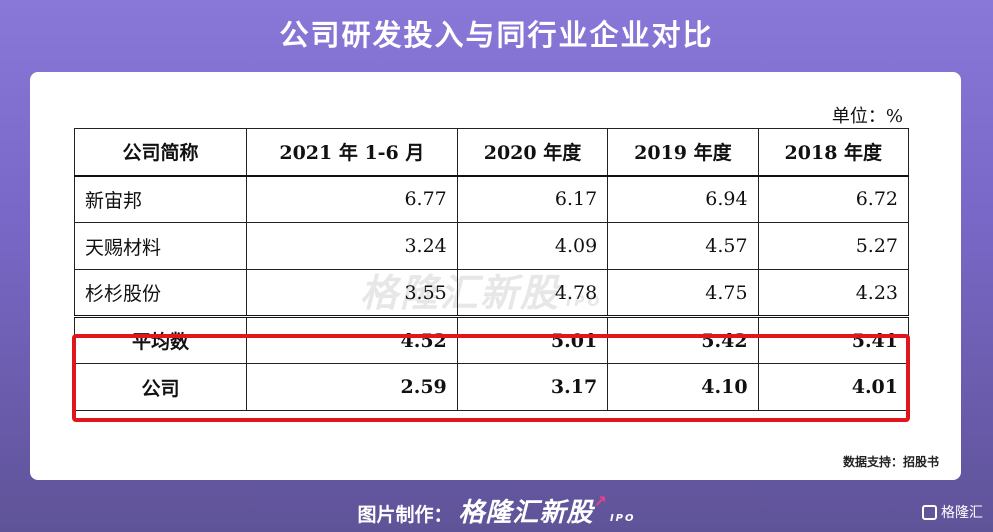 The width and height of the screenshot is (993, 532). I want to click on header-cell: 2021 年 1-6 月, so click(352, 152).